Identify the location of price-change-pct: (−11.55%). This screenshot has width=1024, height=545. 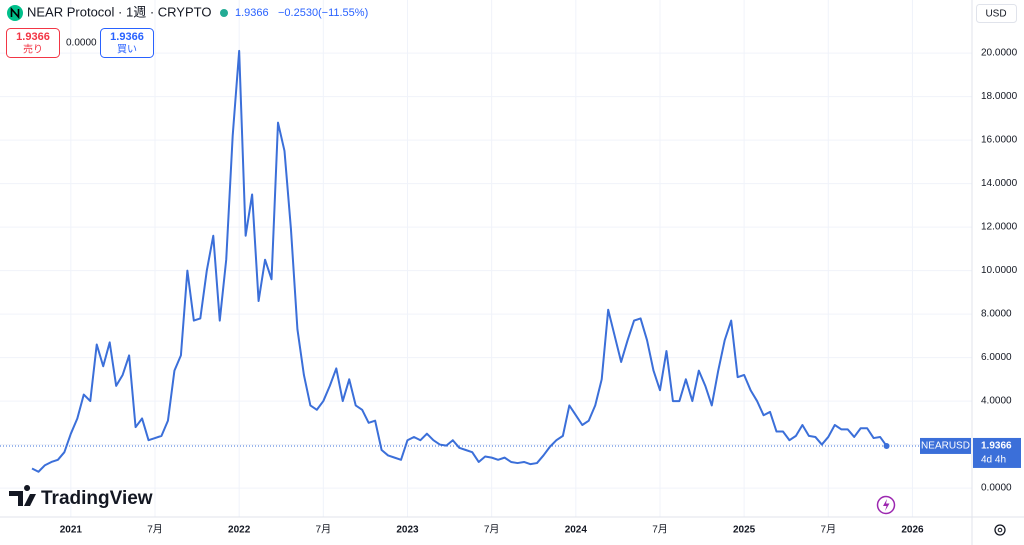
(343, 13).